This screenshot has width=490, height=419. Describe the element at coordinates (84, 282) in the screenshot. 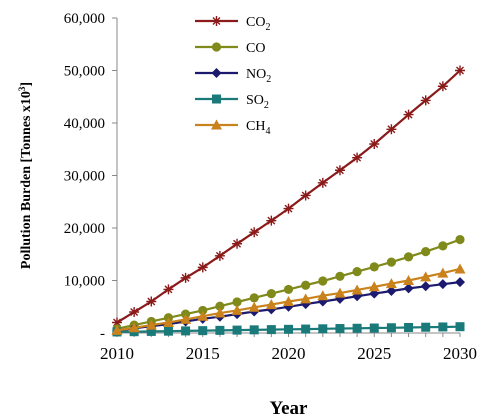

I see `y-tick-label: 10,000` at that location.